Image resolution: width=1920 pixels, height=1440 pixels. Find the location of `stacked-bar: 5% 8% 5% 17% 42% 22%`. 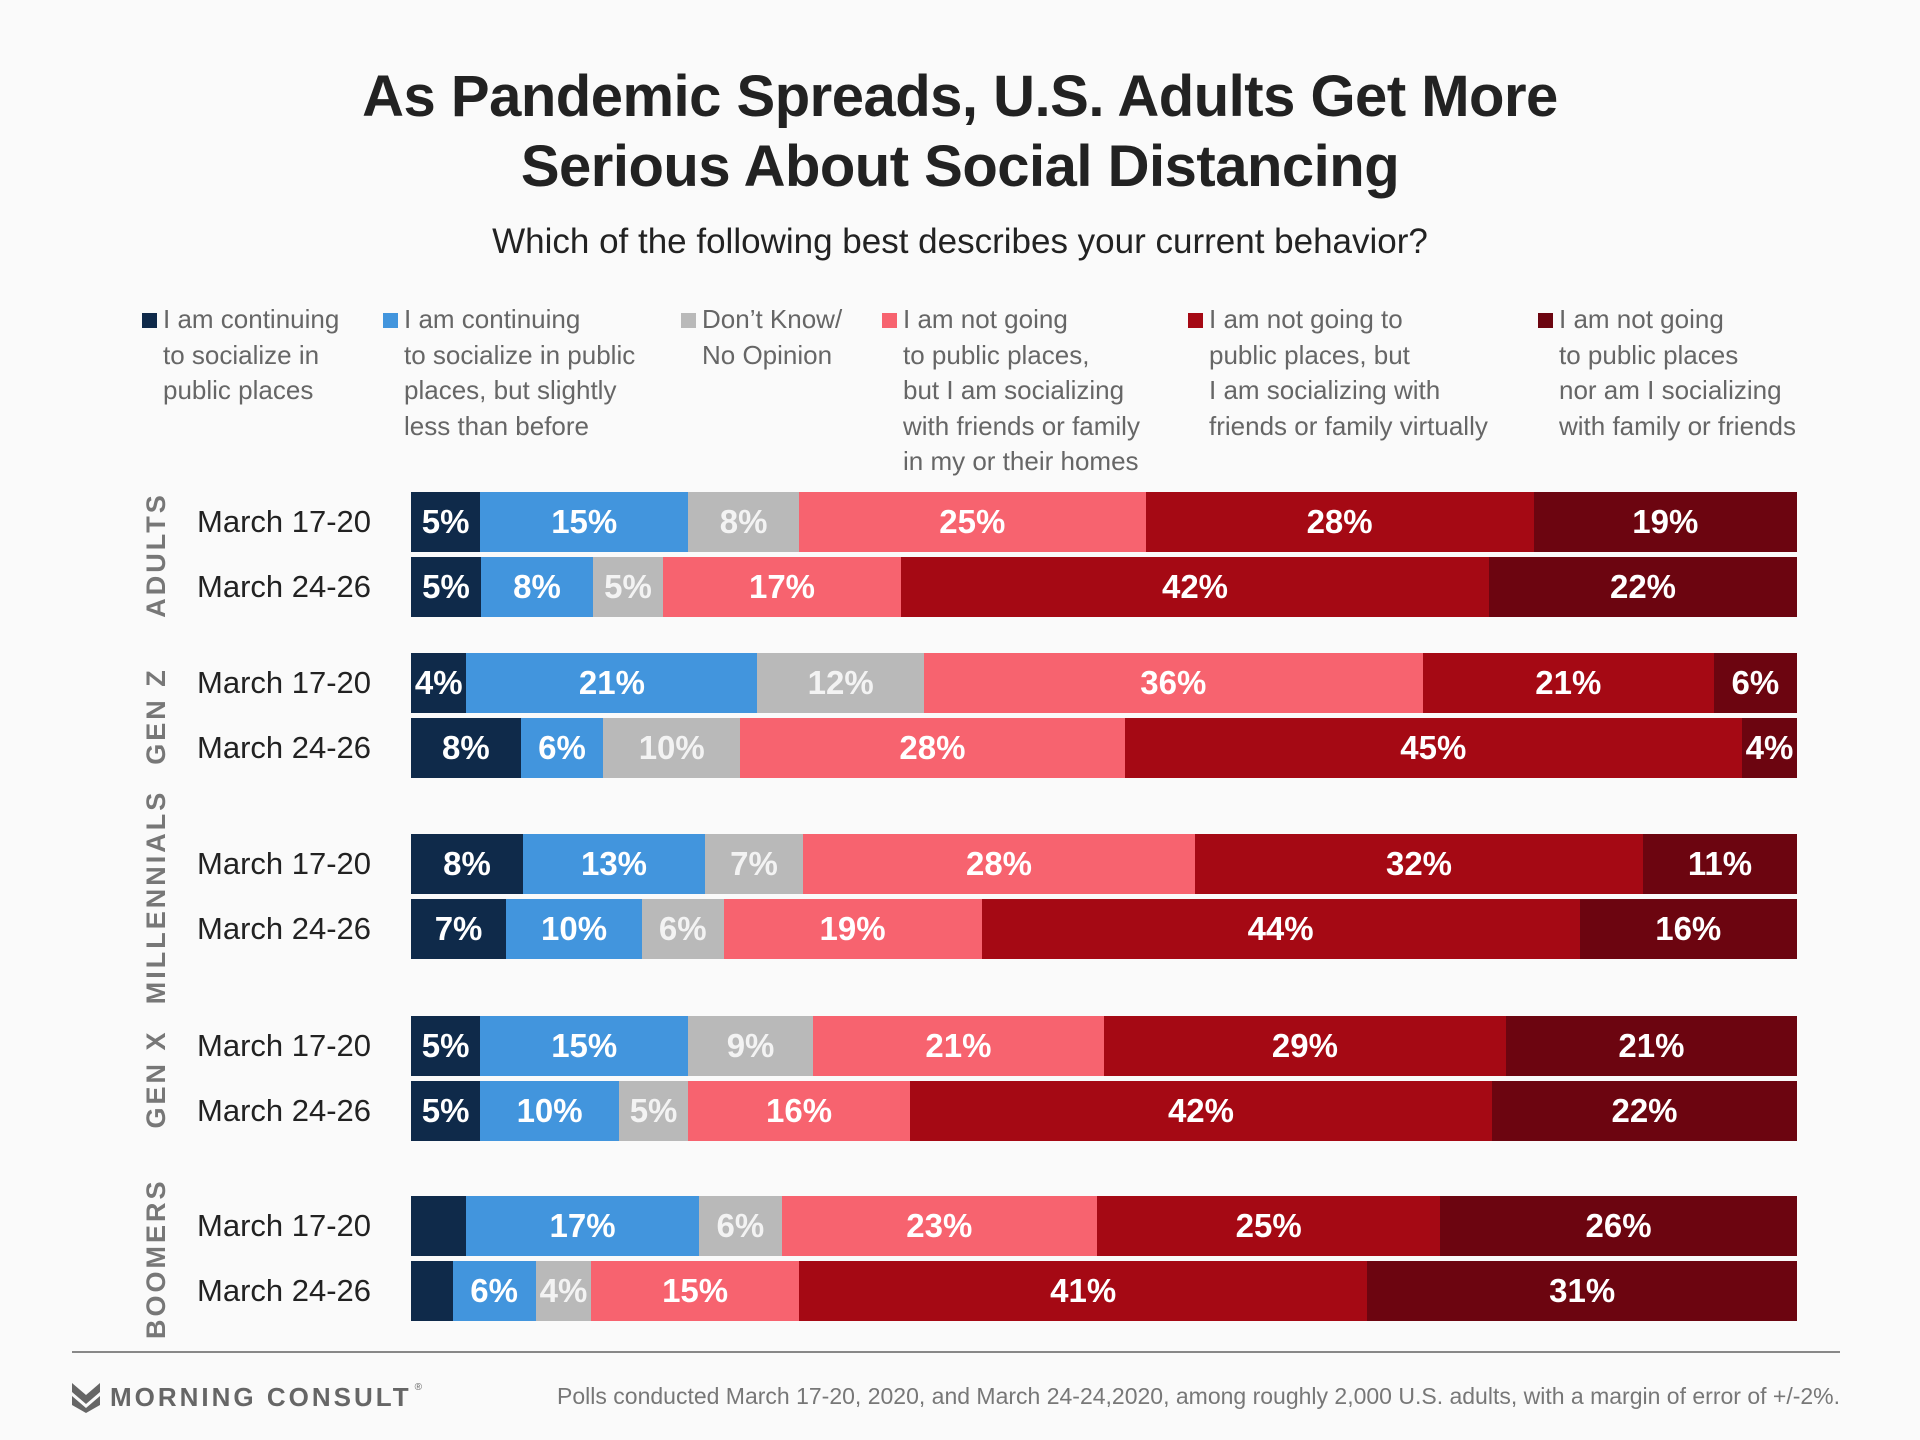

stacked-bar: 5% 8% 5% 17% 42% 22% is located at coordinates (1104, 587).